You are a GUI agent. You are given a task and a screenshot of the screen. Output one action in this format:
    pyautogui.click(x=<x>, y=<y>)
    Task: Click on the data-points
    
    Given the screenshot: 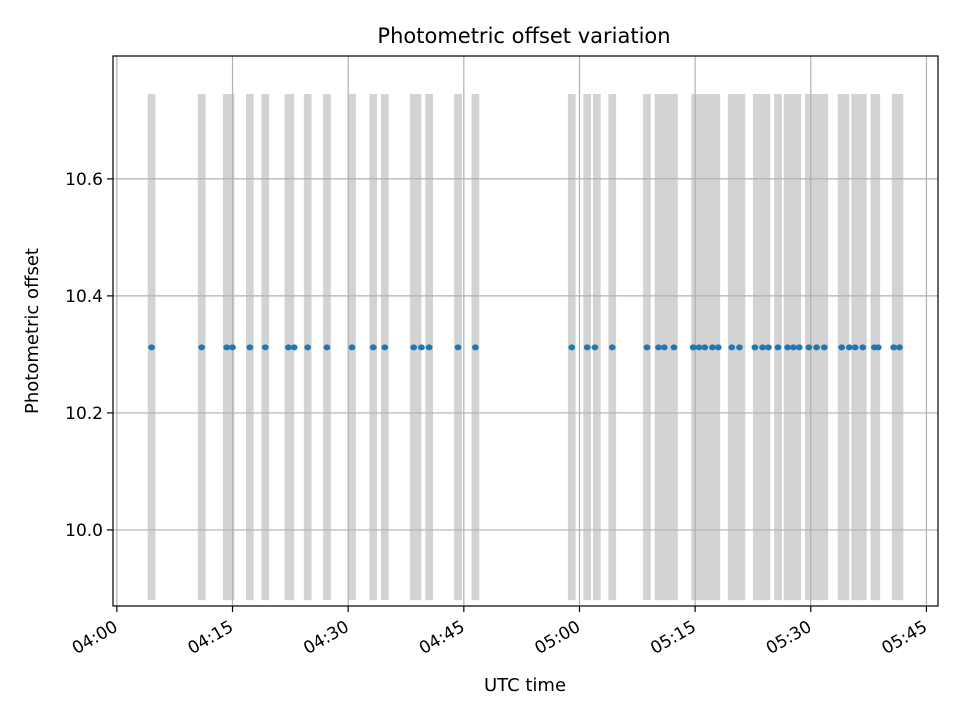 What is the action you would take?
    pyautogui.click(x=525, y=347)
    